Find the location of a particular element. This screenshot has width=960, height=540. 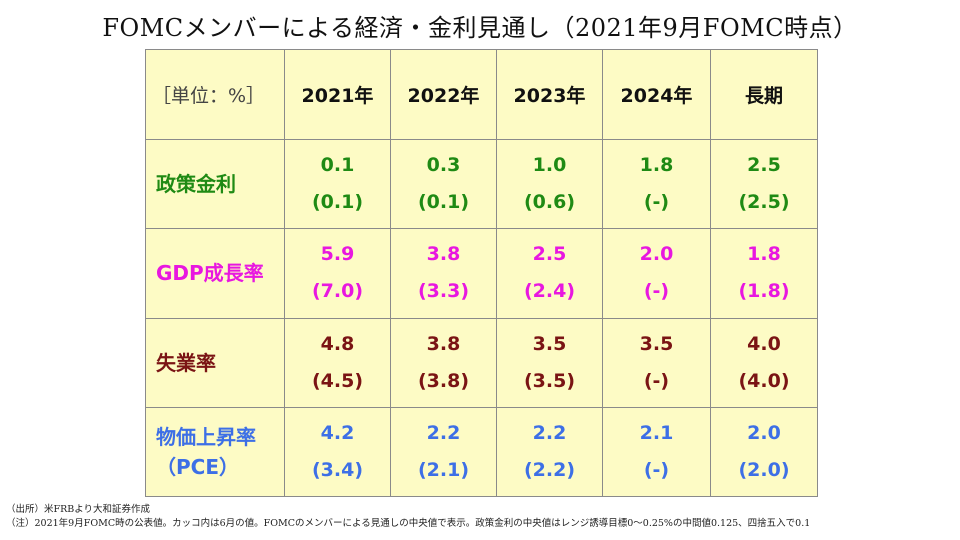

header-row: ［単位：%］ 2021年 2022年 2023年 2024年 長期 is located at coordinates (481, 94).